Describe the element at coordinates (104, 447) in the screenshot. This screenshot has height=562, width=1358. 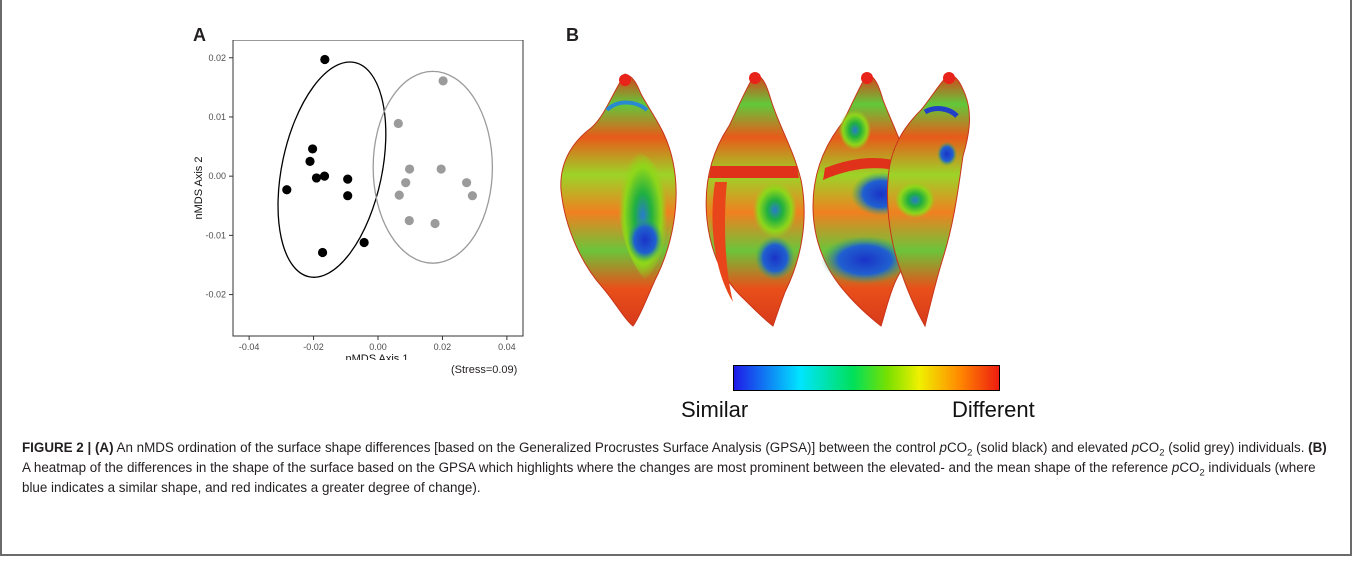
I see `caption-part-a-label: (A)` at that location.